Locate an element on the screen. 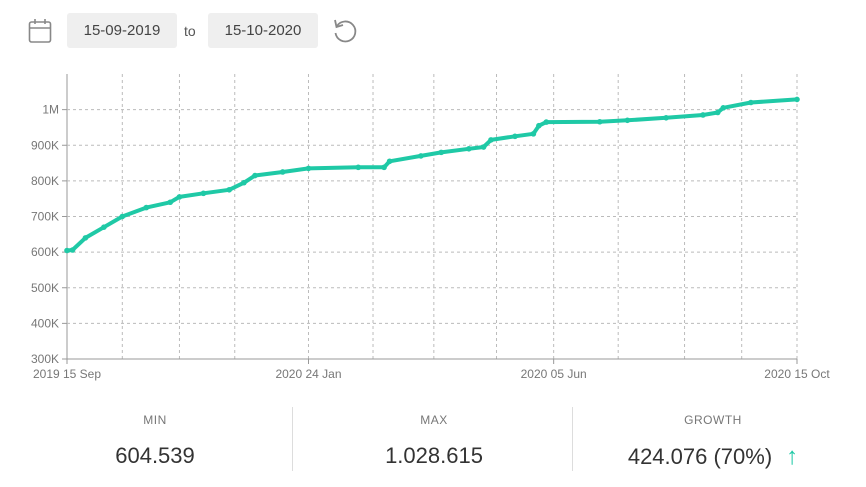 The image size is (866, 487). stat-growth-value-row: 424.076 (70%) ↑ is located at coordinates (713, 457).